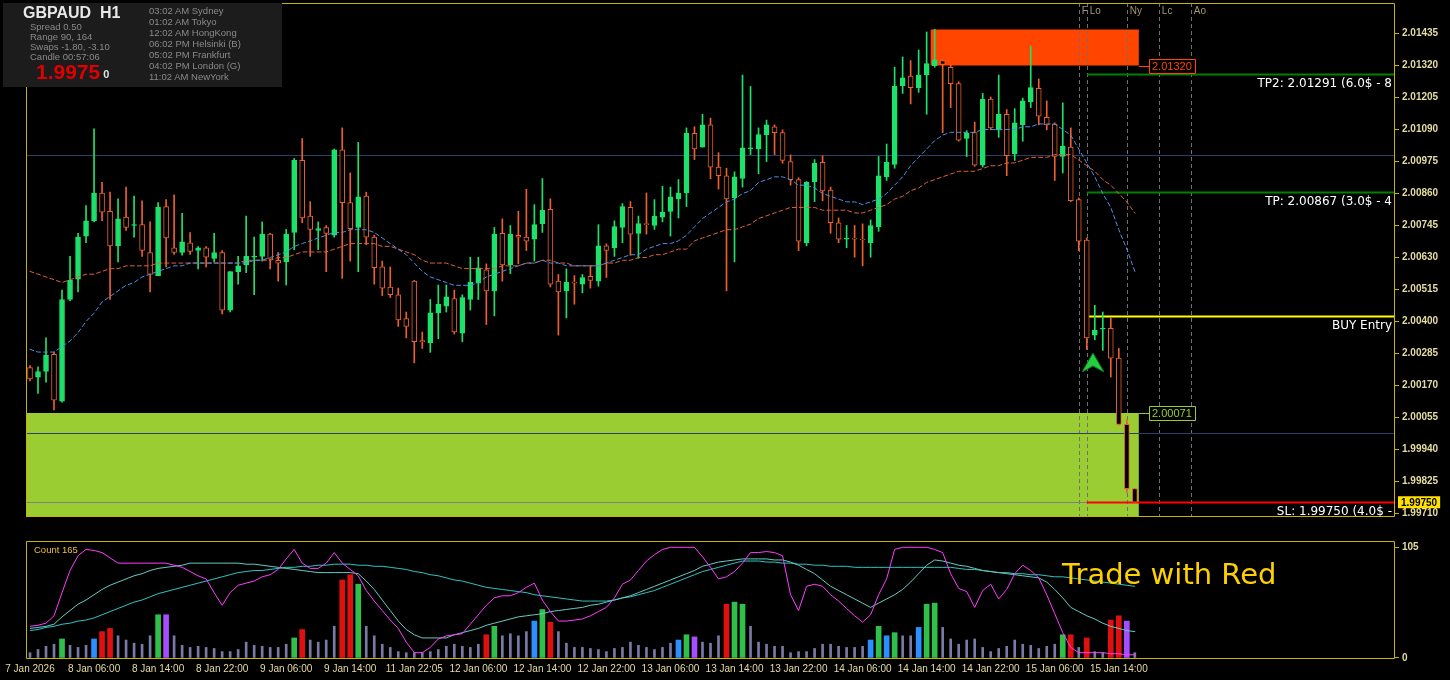 The width and height of the screenshot is (1450, 680). What do you see at coordinates (606, 668) in the screenshot?
I see `x-tick-label: 12 Jan 22:00` at bounding box center [606, 668].